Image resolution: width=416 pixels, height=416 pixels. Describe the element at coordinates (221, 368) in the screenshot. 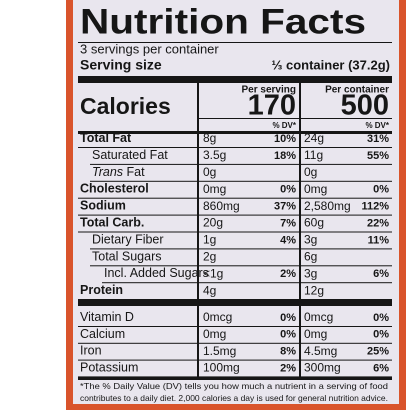

I see `amount: 100mg` at that location.